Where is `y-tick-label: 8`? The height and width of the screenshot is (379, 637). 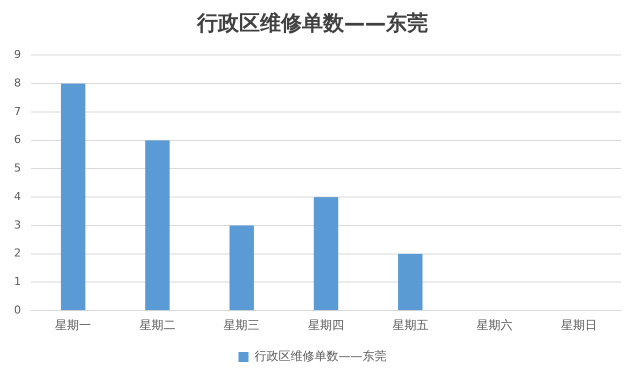
y-tick-label: 8 is located at coordinates (17, 83).